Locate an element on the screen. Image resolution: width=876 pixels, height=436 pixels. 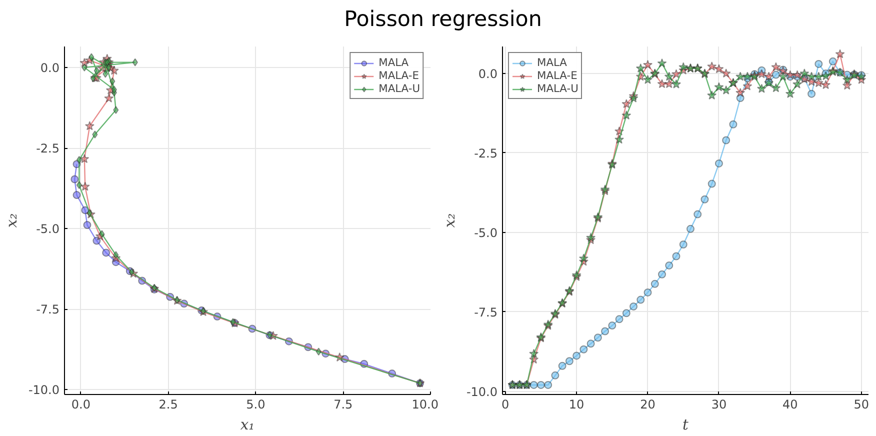
x-axis-title: t is located at coordinates (685, 425).